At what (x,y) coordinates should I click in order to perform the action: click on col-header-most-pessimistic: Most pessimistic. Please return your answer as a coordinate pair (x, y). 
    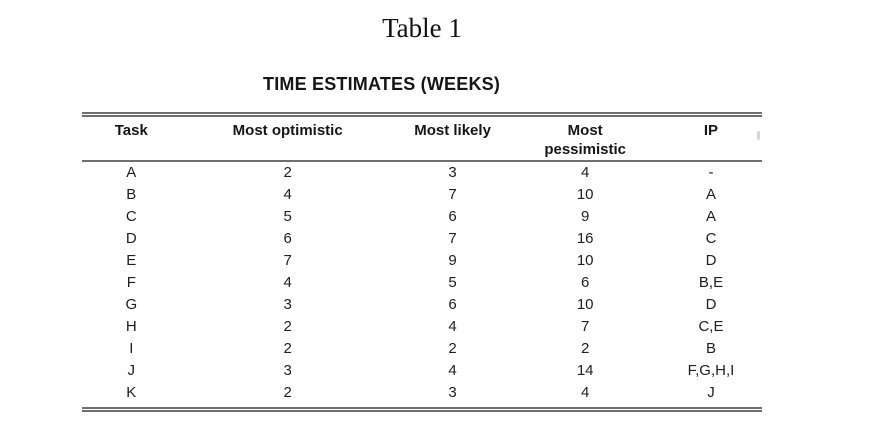
    Looking at the image, I should click on (585, 138).